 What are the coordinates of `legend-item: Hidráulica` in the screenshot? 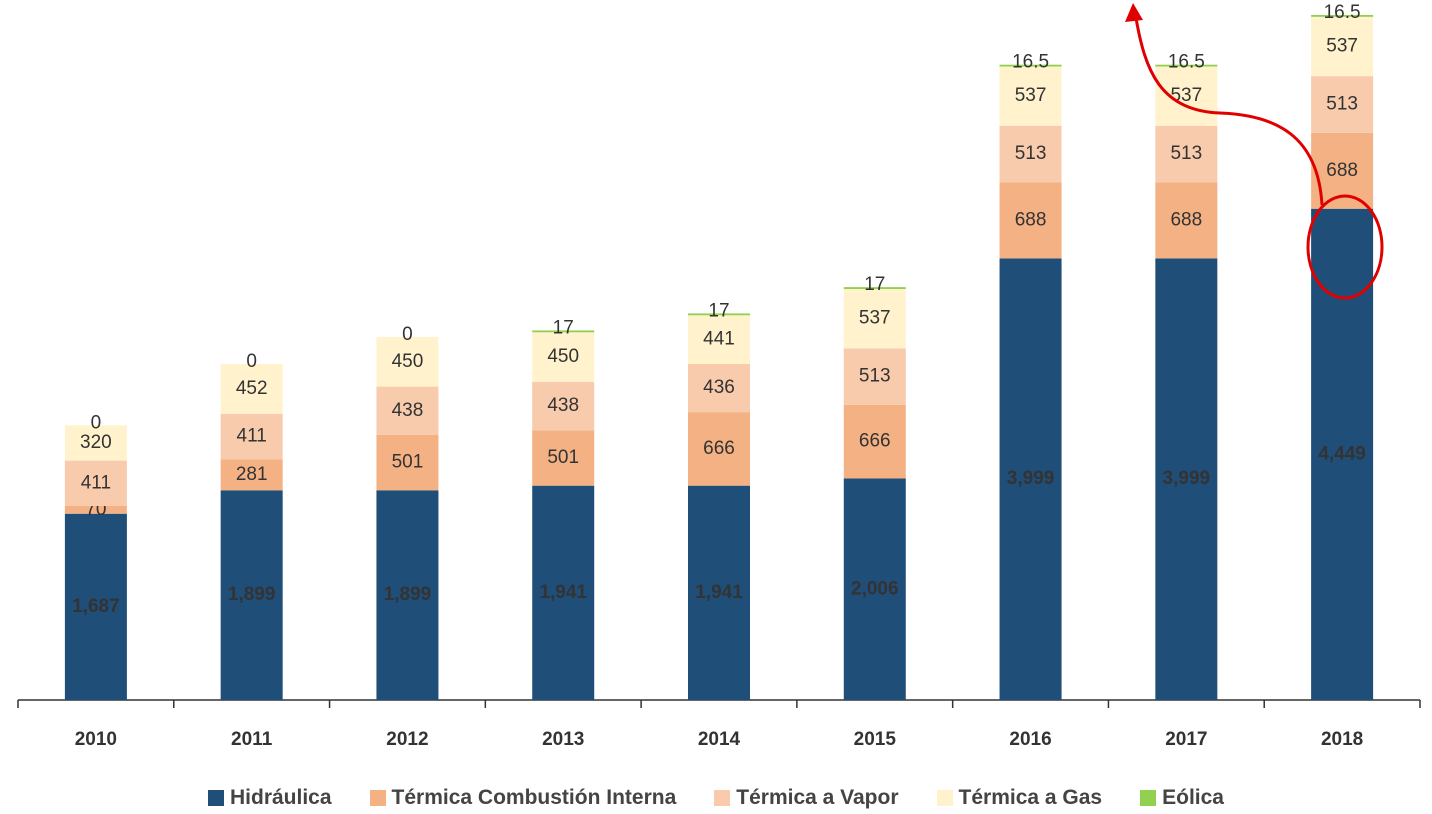 It's located at (270, 798).